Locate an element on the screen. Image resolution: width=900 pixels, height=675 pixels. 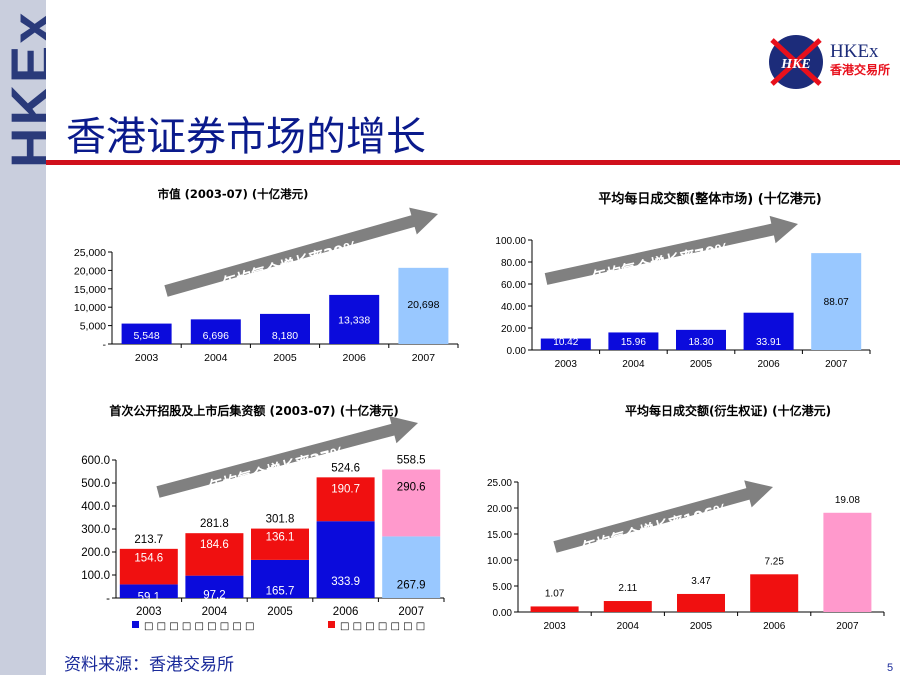
y-tick-label: 80.00 is located at coordinates (513, 263).